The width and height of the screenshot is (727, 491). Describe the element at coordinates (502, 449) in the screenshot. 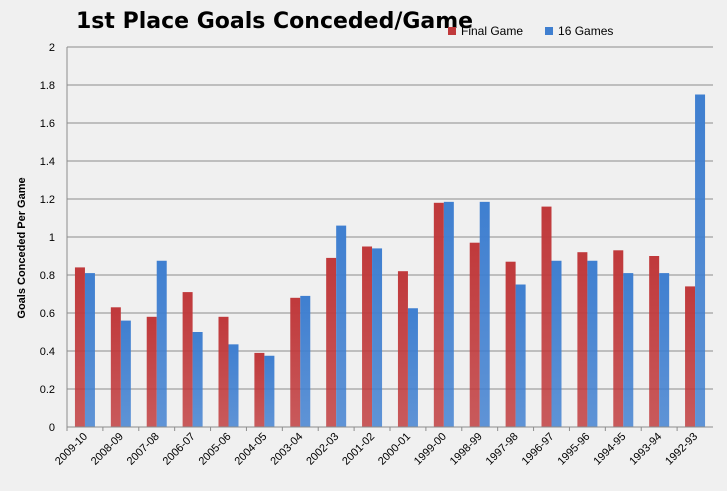

I see `x-tick-label: 1997-98` at that location.